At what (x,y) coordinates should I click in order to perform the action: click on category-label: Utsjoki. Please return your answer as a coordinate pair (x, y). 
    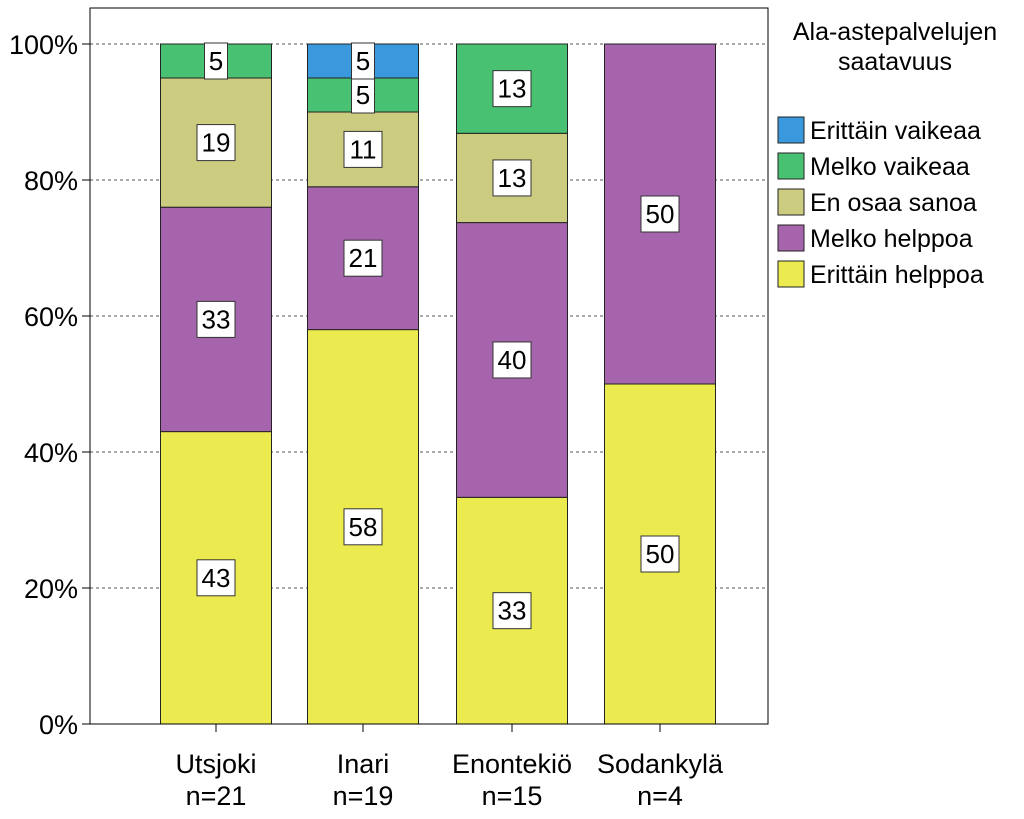
    Looking at the image, I should click on (215, 764).